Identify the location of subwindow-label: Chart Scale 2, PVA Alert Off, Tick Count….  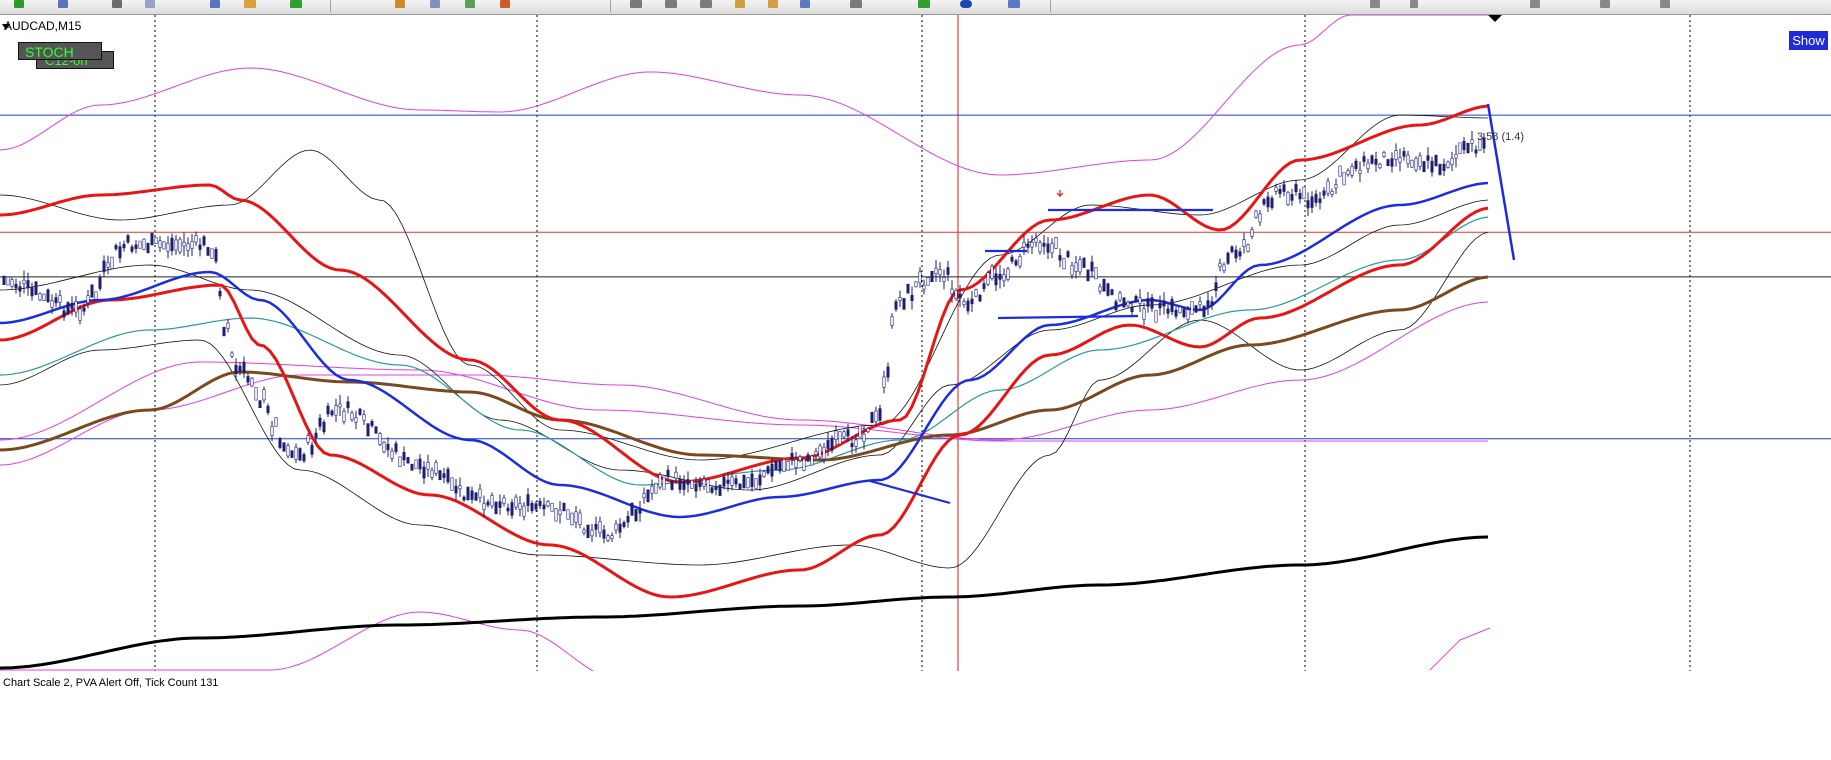
(111, 683).